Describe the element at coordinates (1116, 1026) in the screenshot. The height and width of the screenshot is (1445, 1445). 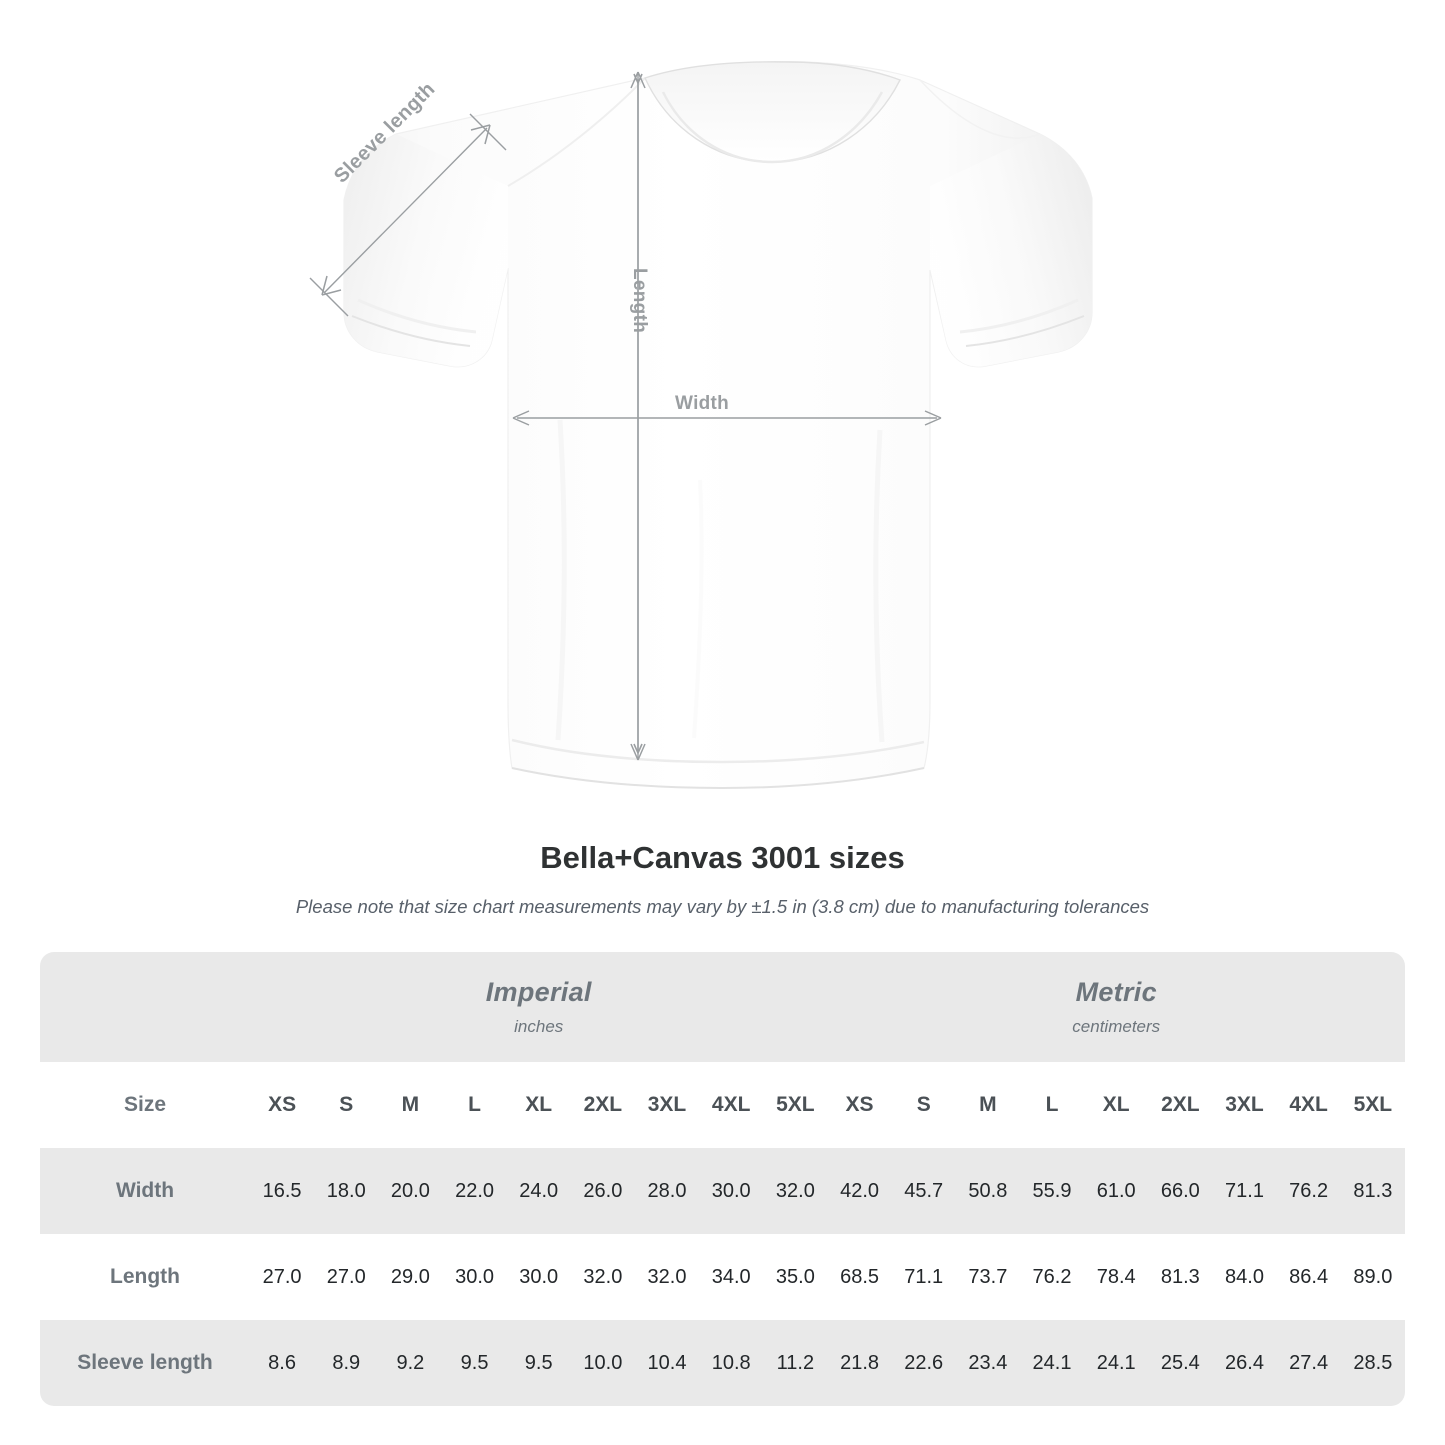
I see `unit-group-unit: centimeters` at that location.